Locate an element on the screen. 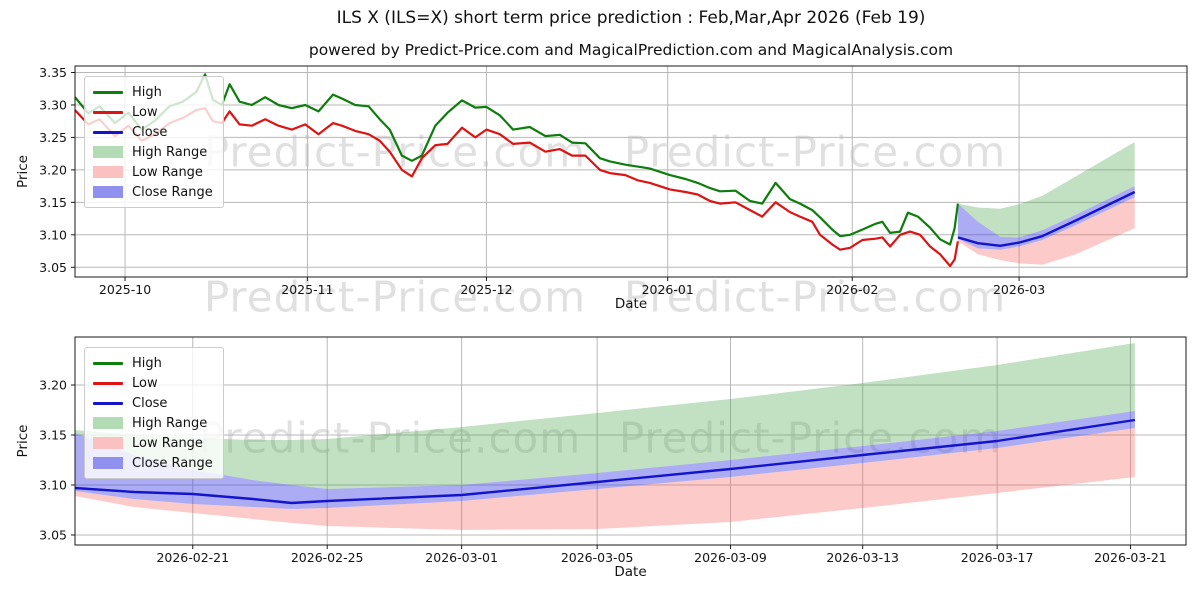 The height and width of the screenshot is (600, 1200). x-tick-label: 2026-03-09 is located at coordinates (730, 557).